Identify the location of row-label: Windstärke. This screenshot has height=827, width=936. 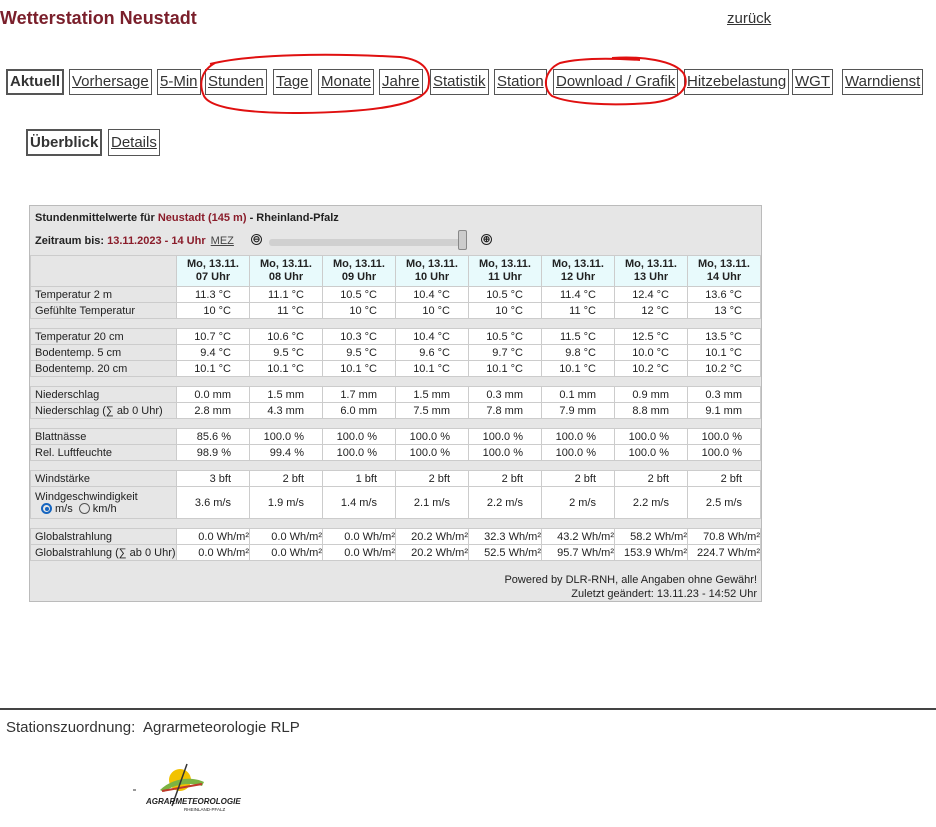
(103, 478).